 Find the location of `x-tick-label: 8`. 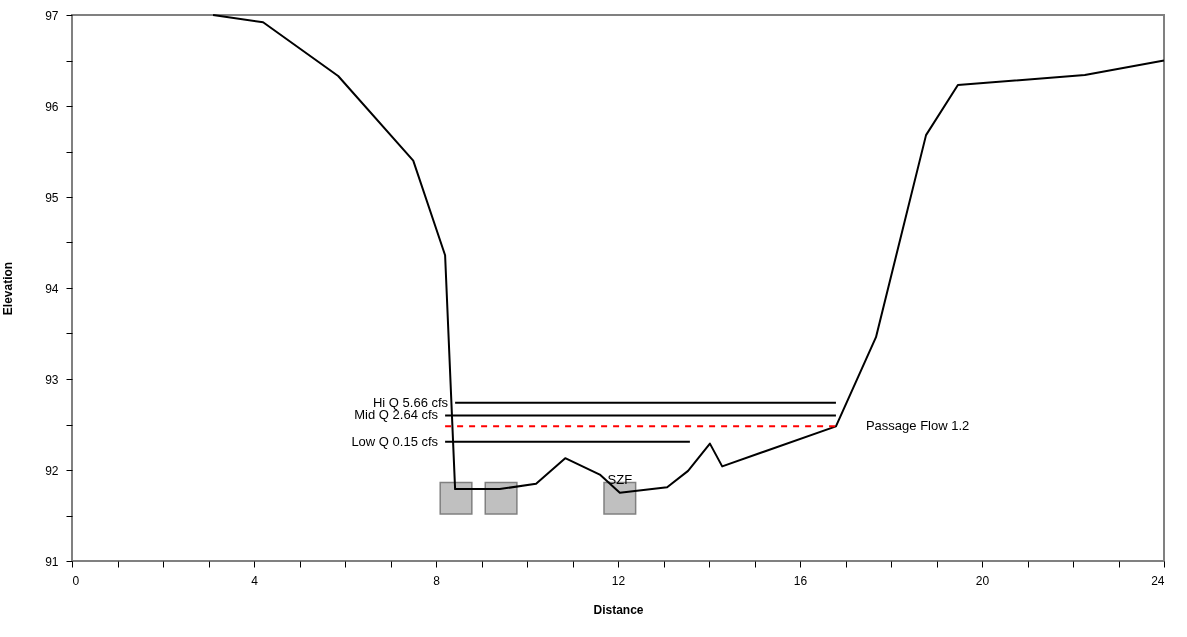

x-tick-label: 8 is located at coordinates (437, 580).